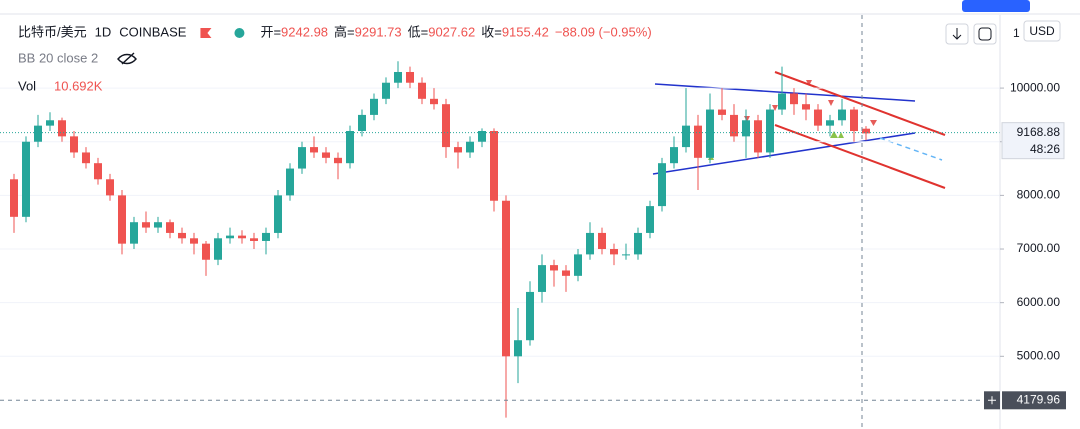  What do you see at coordinates (58, 57) in the screenshot?
I see `indicator-label: BB 20 close 2` at bounding box center [58, 57].